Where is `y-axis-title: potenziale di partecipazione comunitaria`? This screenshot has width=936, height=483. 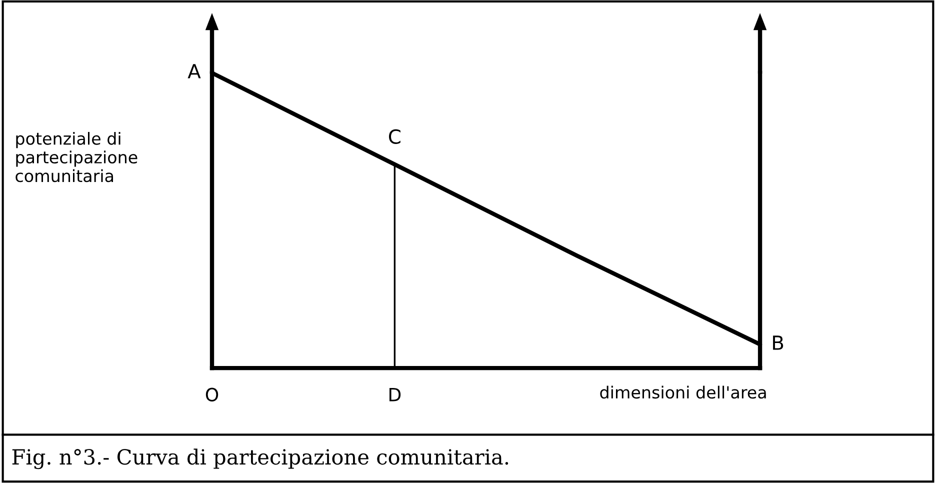 y-axis-title: potenziale di partecipazione comunitaria is located at coordinates (77, 157).